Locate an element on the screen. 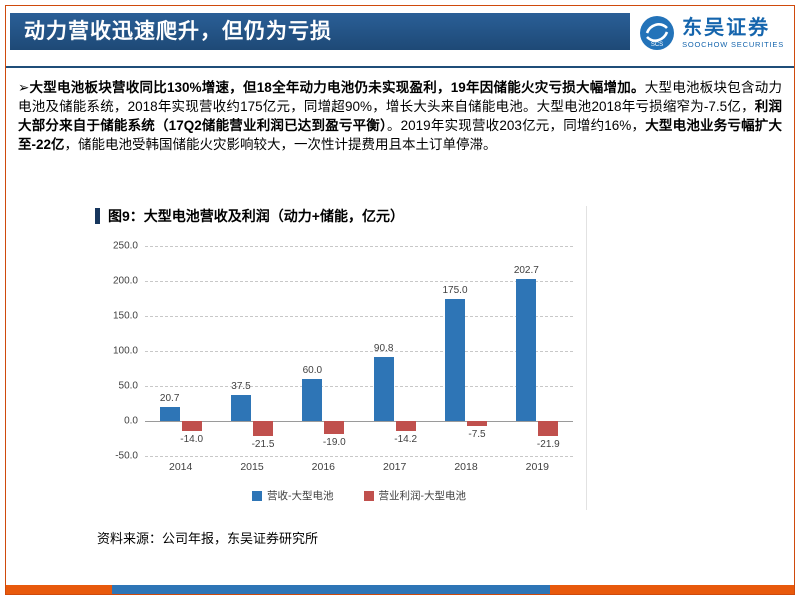 The width and height of the screenshot is (800, 600). y-axis-tick-label: 100.0 is located at coordinates (125, 351).